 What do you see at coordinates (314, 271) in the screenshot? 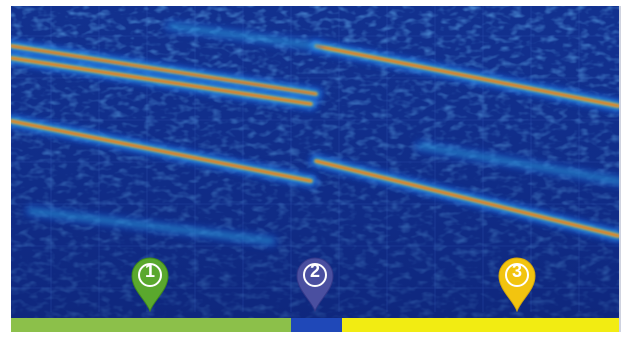
I see `marker-2-label: 2` at bounding box center [314, 271].